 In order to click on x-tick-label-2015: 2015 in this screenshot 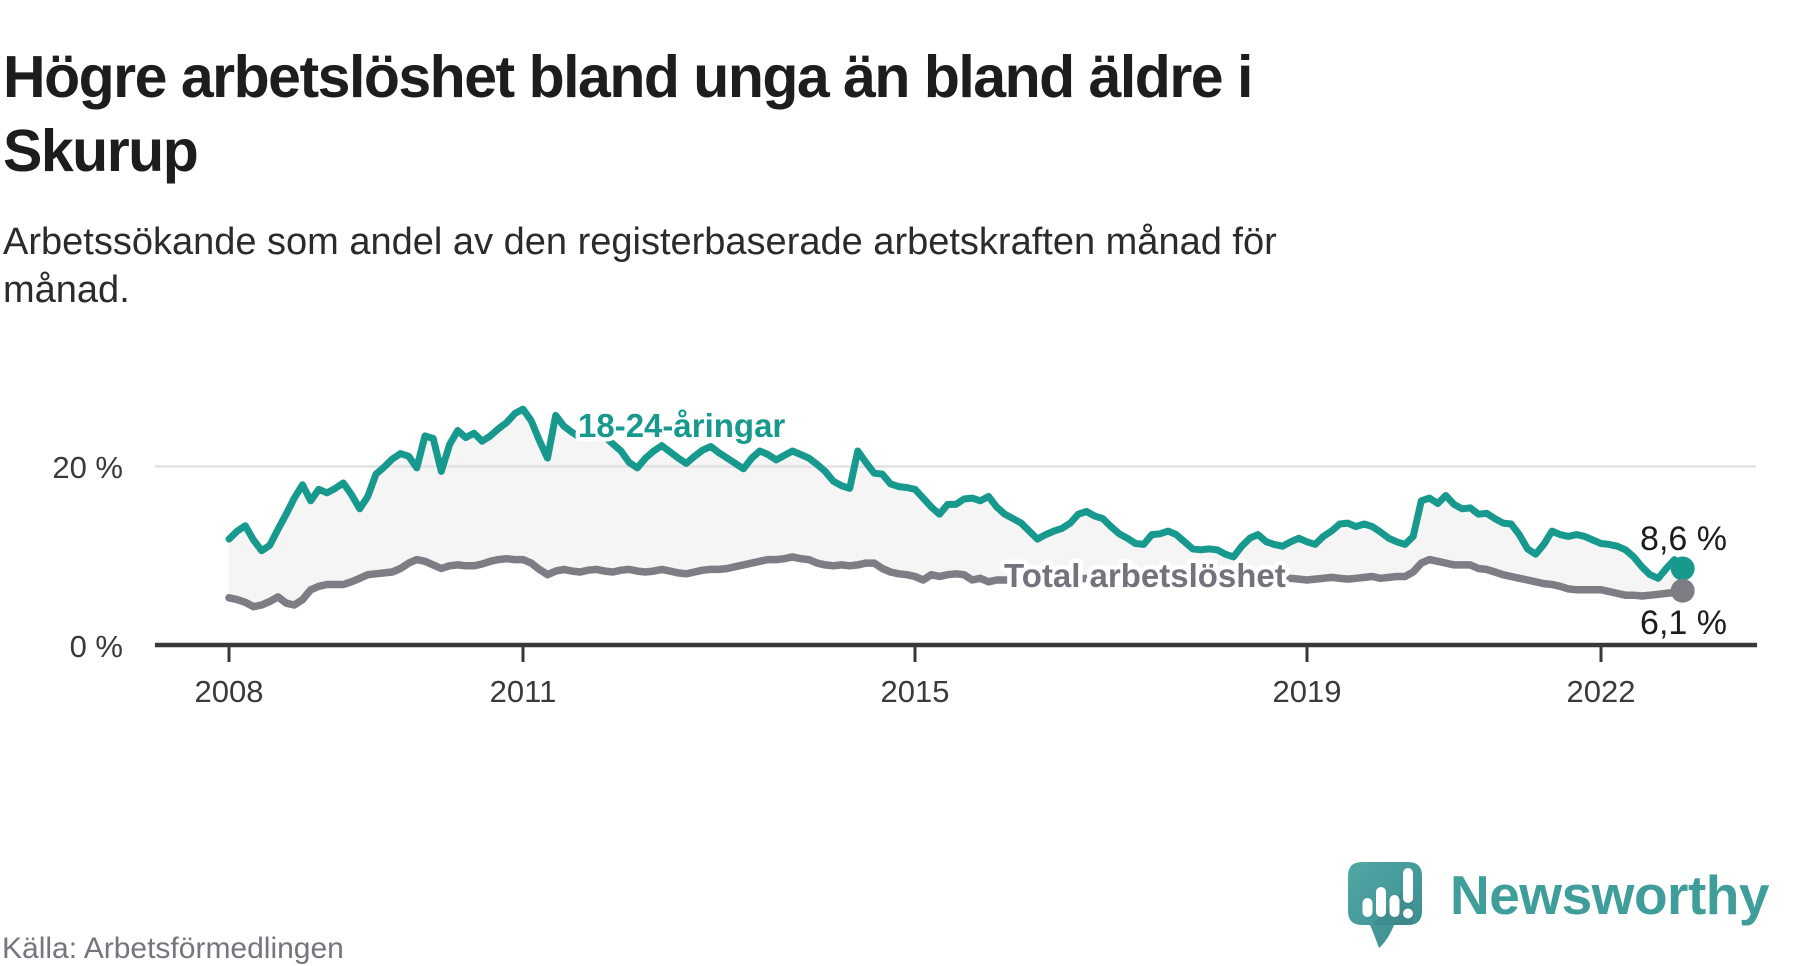, I will do `click(915, 691)`.